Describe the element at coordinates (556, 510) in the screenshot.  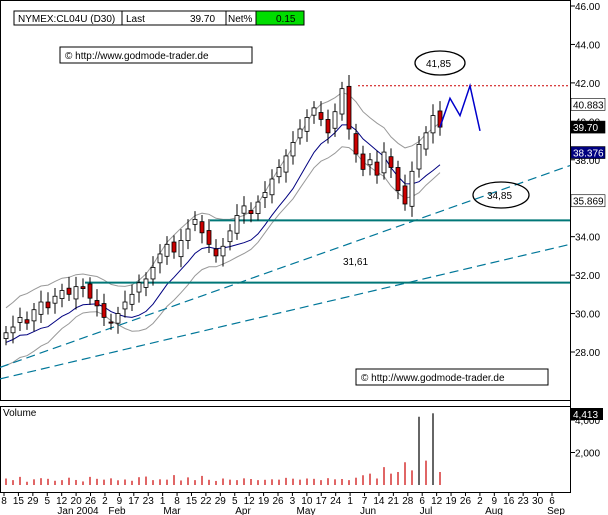
I see `month-label: Sep` at that location.